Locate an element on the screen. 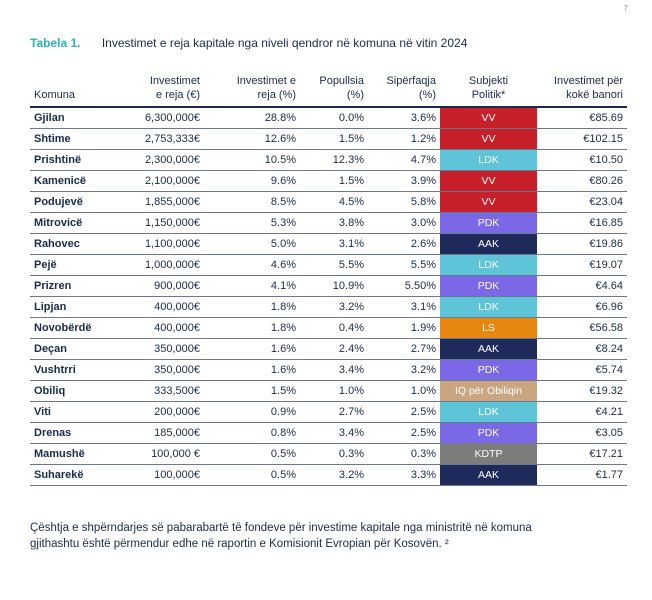 This screenshot has width=652, height=600. table-row: Mitrovicë 1,150,000€ 5.3% 3.8% 3.0% PDK €16.85 is located at coordinates (328, 223).